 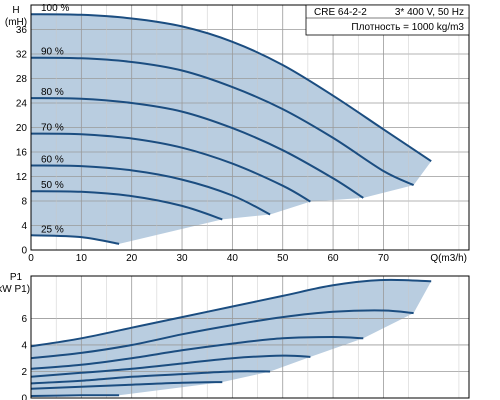 What do you see at coordinates (16, 277) in the screenshot?
I see `y-axis-label: P1` at bounding box center [16, 277].